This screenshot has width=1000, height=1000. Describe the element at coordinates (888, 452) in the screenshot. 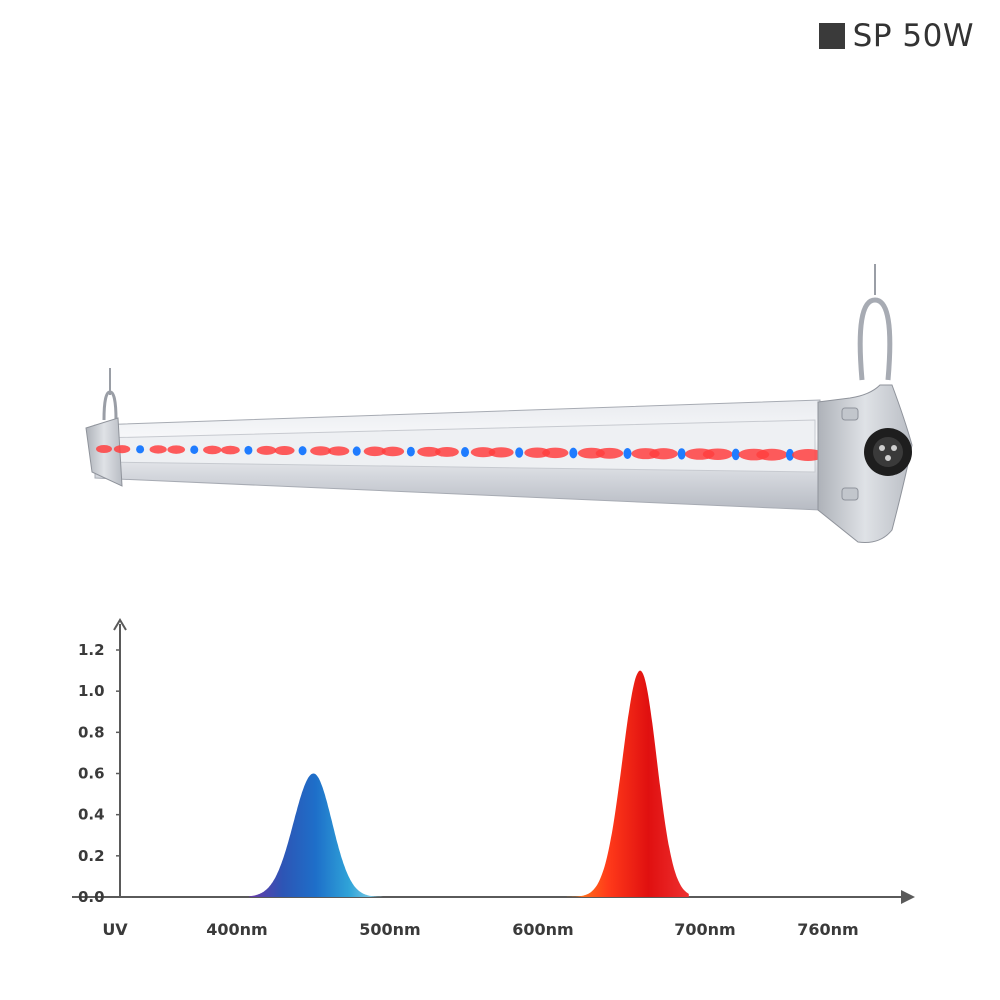

I see `power-connector-icon` at that location.